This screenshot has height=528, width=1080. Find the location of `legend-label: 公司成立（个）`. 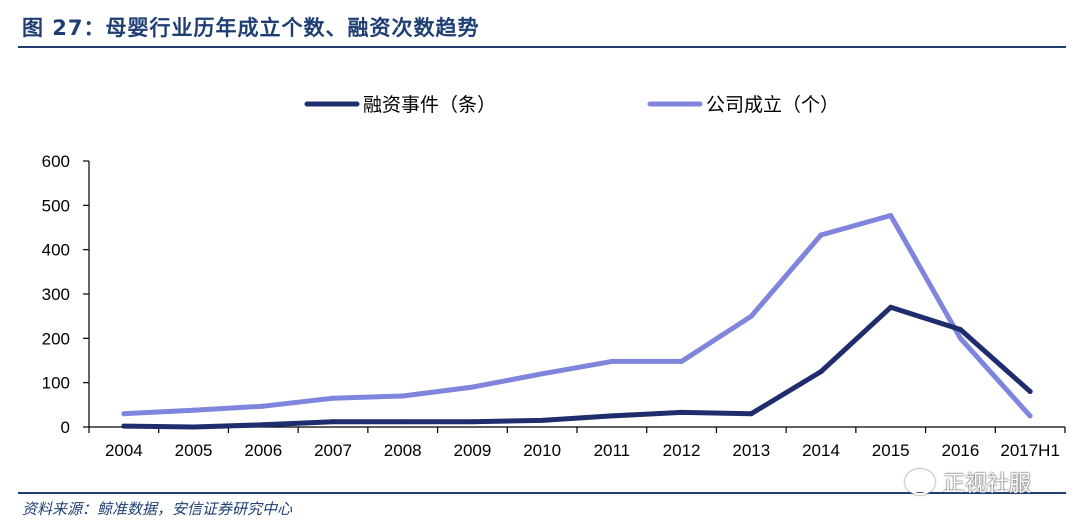

legend-label: 公司成立（个） is located at coordinates (772, 105).